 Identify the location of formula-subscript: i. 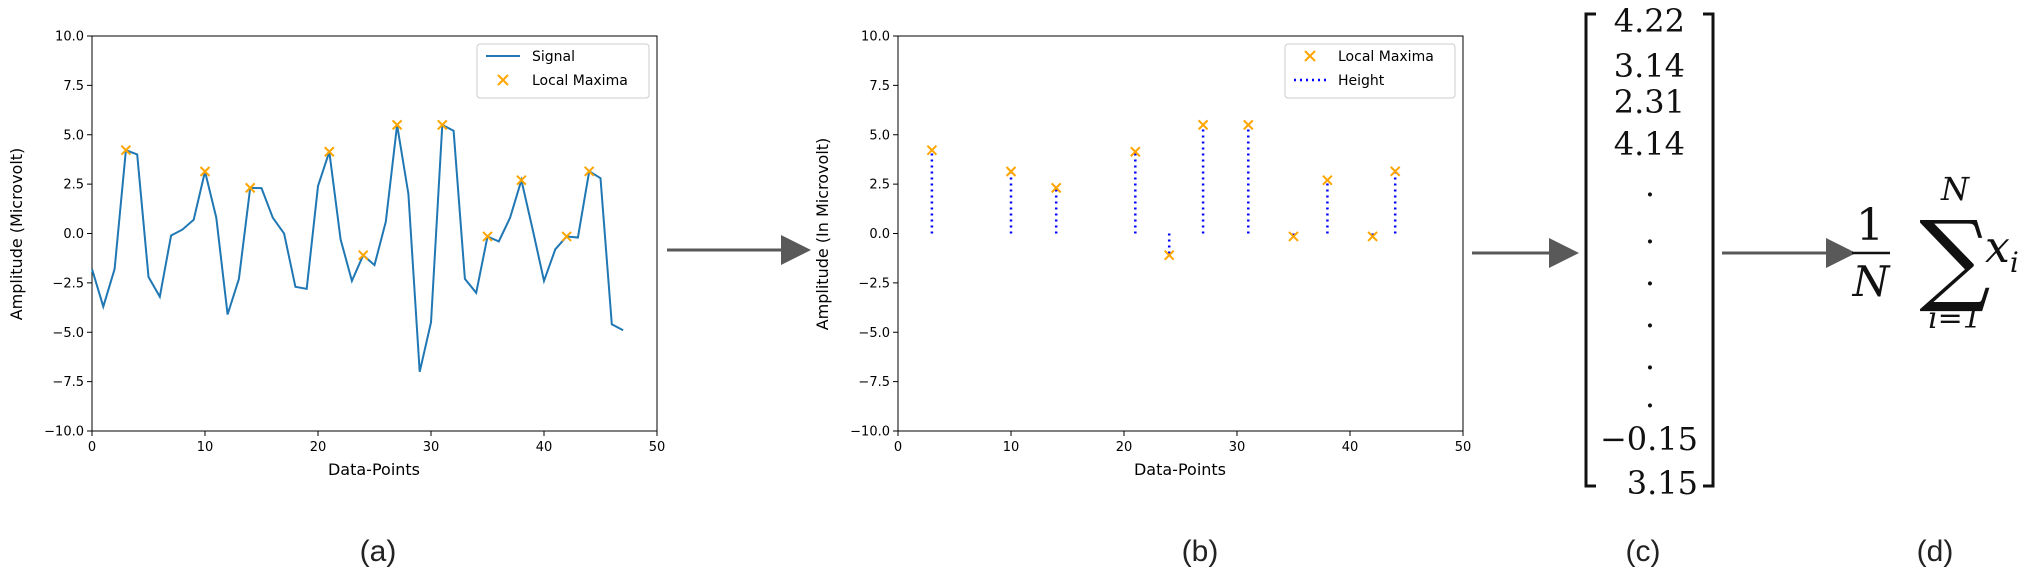
(2014, 262).